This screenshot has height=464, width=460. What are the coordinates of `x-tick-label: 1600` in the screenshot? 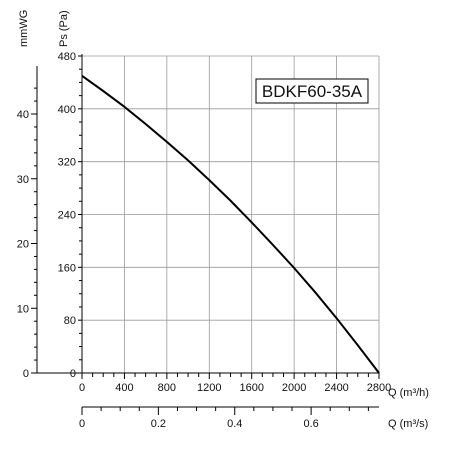 It's located at (251, 388).